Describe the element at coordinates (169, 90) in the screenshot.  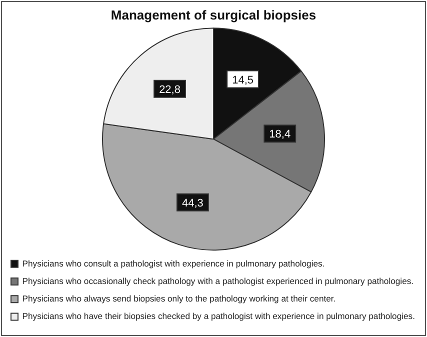
I see `data-label: 22,8` at that location.